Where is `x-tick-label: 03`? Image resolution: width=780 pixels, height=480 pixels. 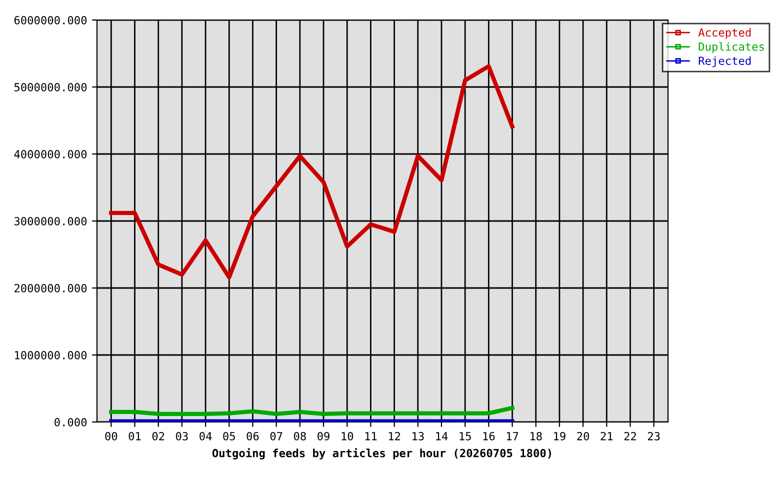 x-tick-label: 03 is located at coordinates (182, 436).